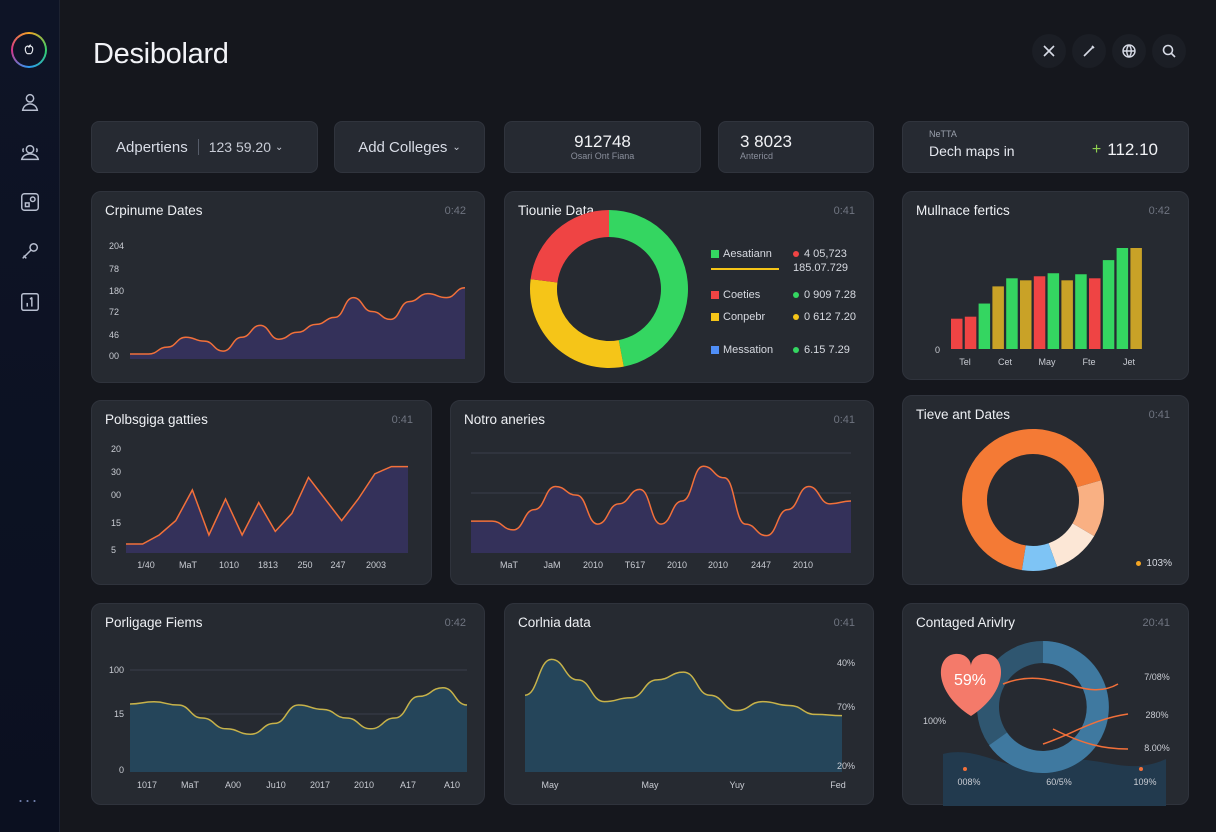 Image resolution: width=1216 pixels, height=832 pixels. I want to click on legend-item: Conpebr 0 612 7.20, so click(783, 317).